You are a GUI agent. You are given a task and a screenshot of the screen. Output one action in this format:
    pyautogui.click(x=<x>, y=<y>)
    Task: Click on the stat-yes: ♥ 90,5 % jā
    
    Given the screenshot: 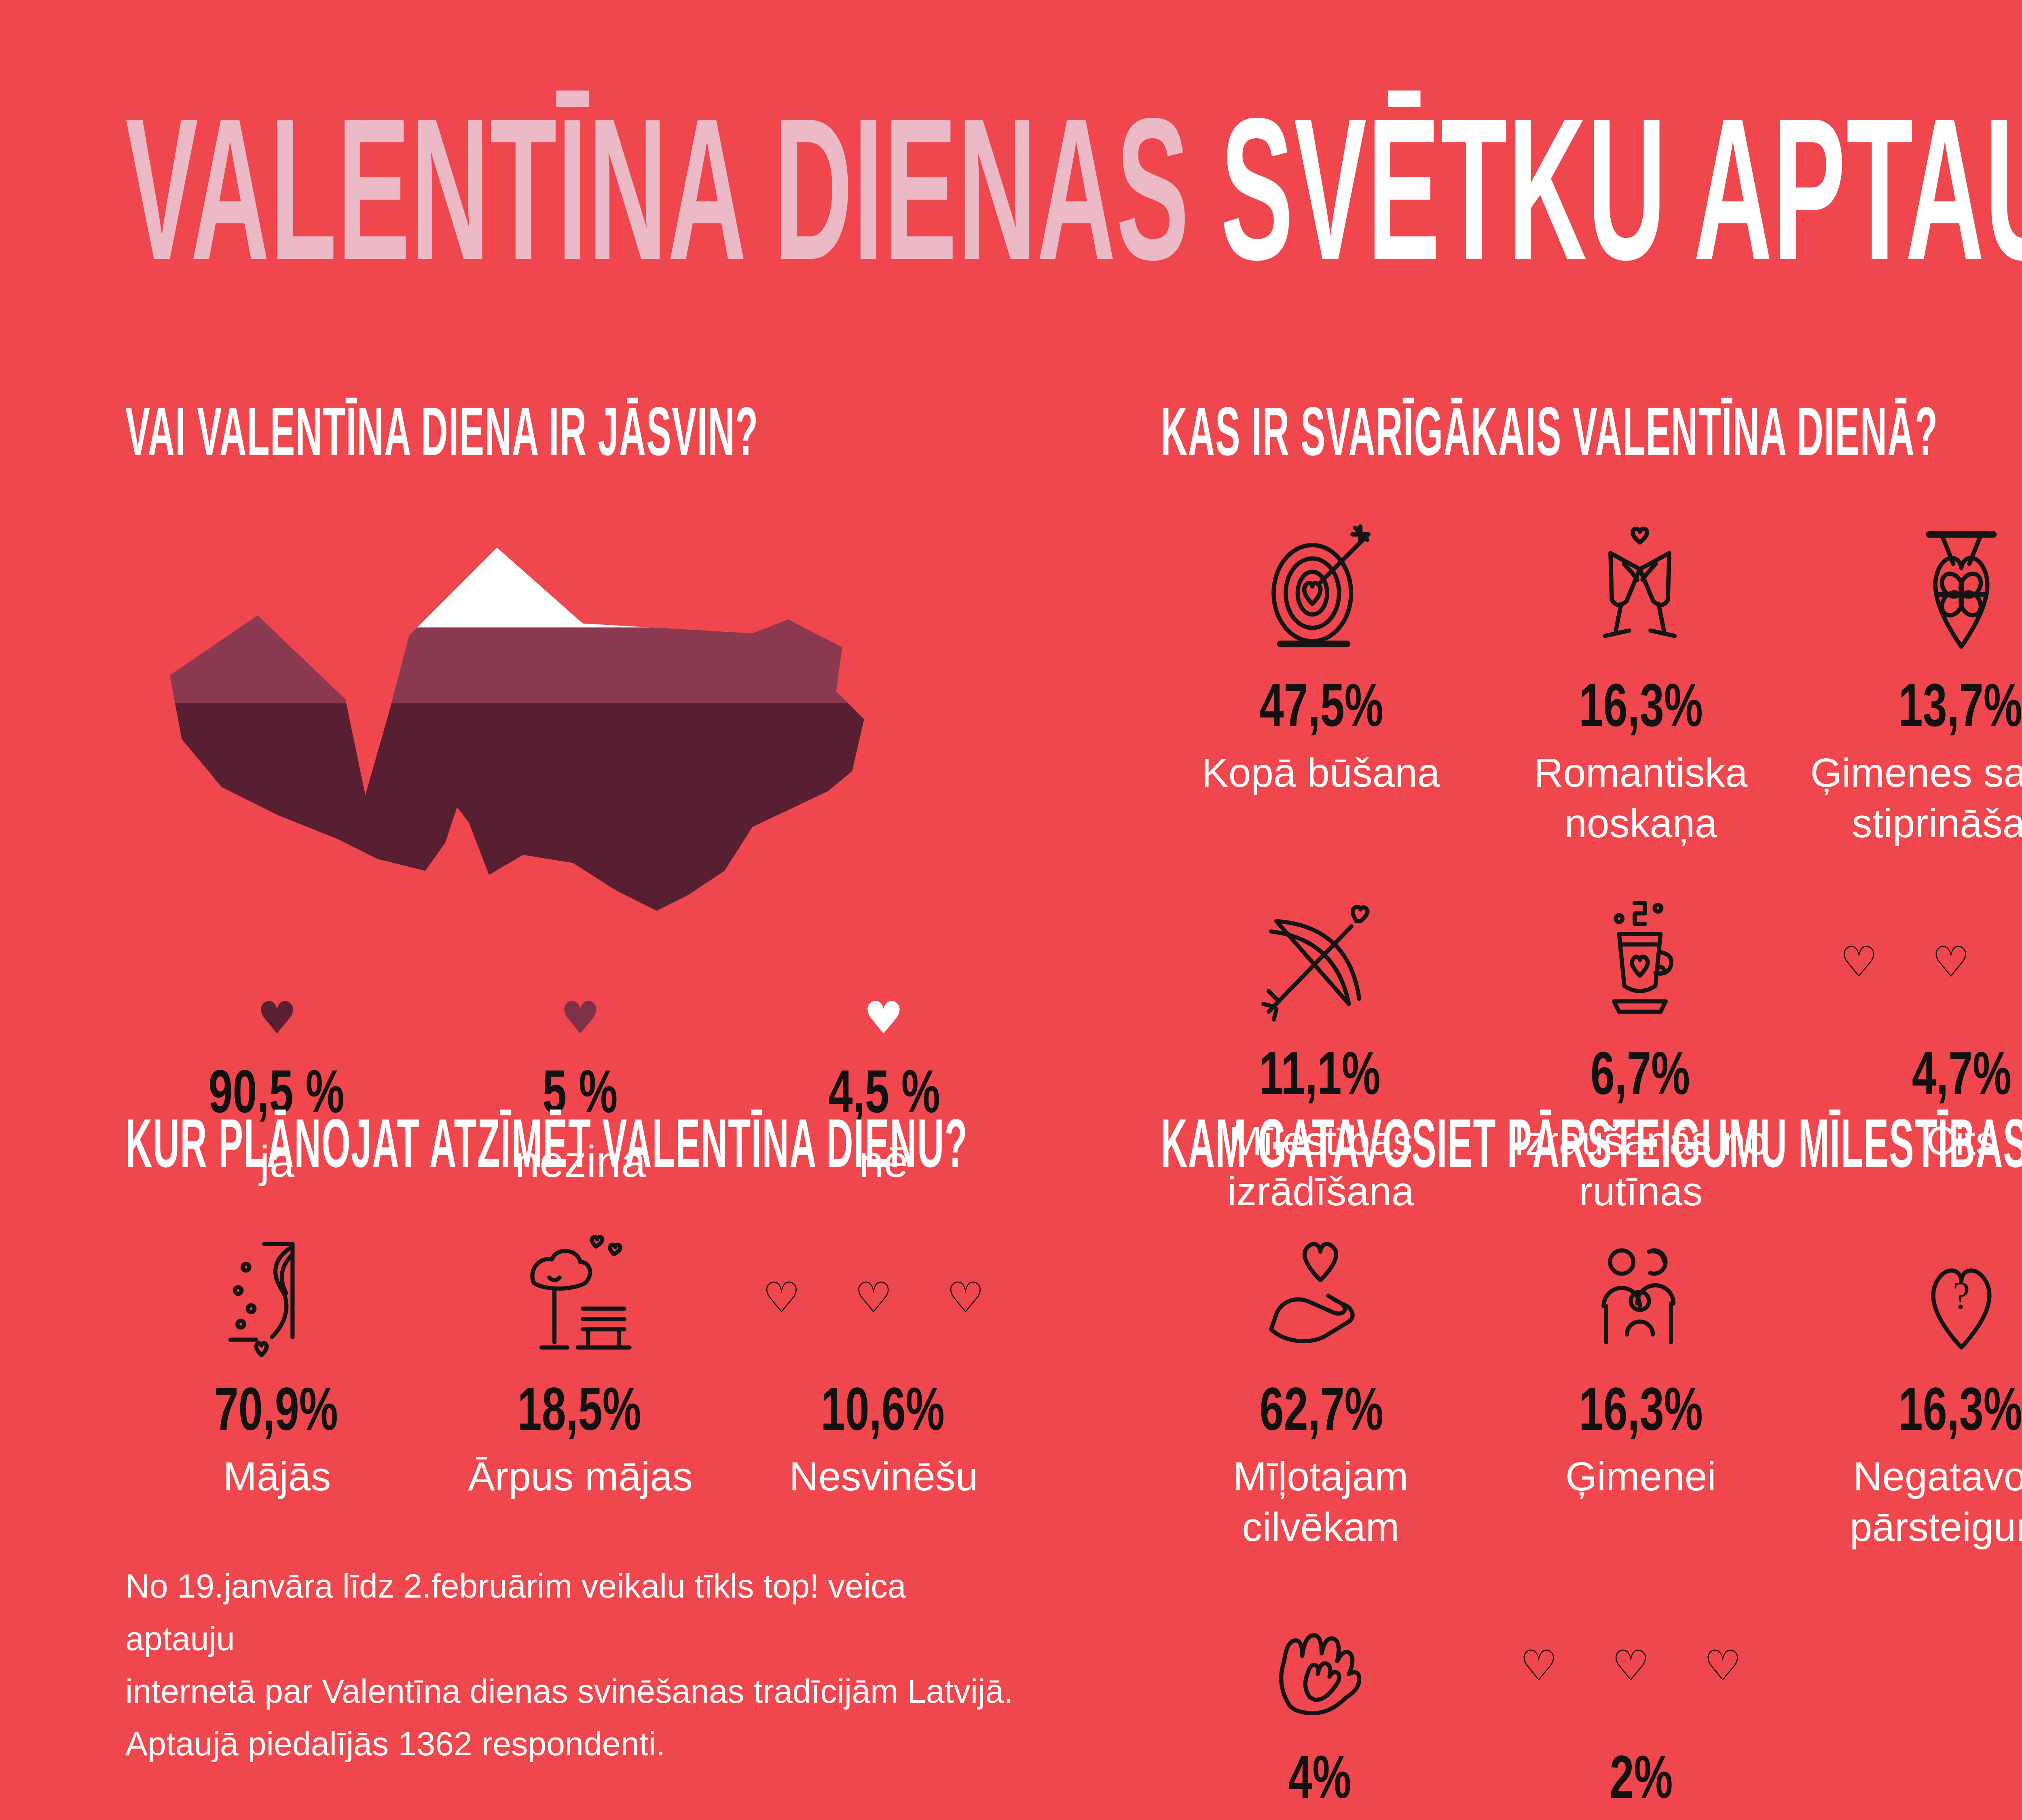 What is the action you would take?
    pyautogui.click(x=277, y=1092)
    